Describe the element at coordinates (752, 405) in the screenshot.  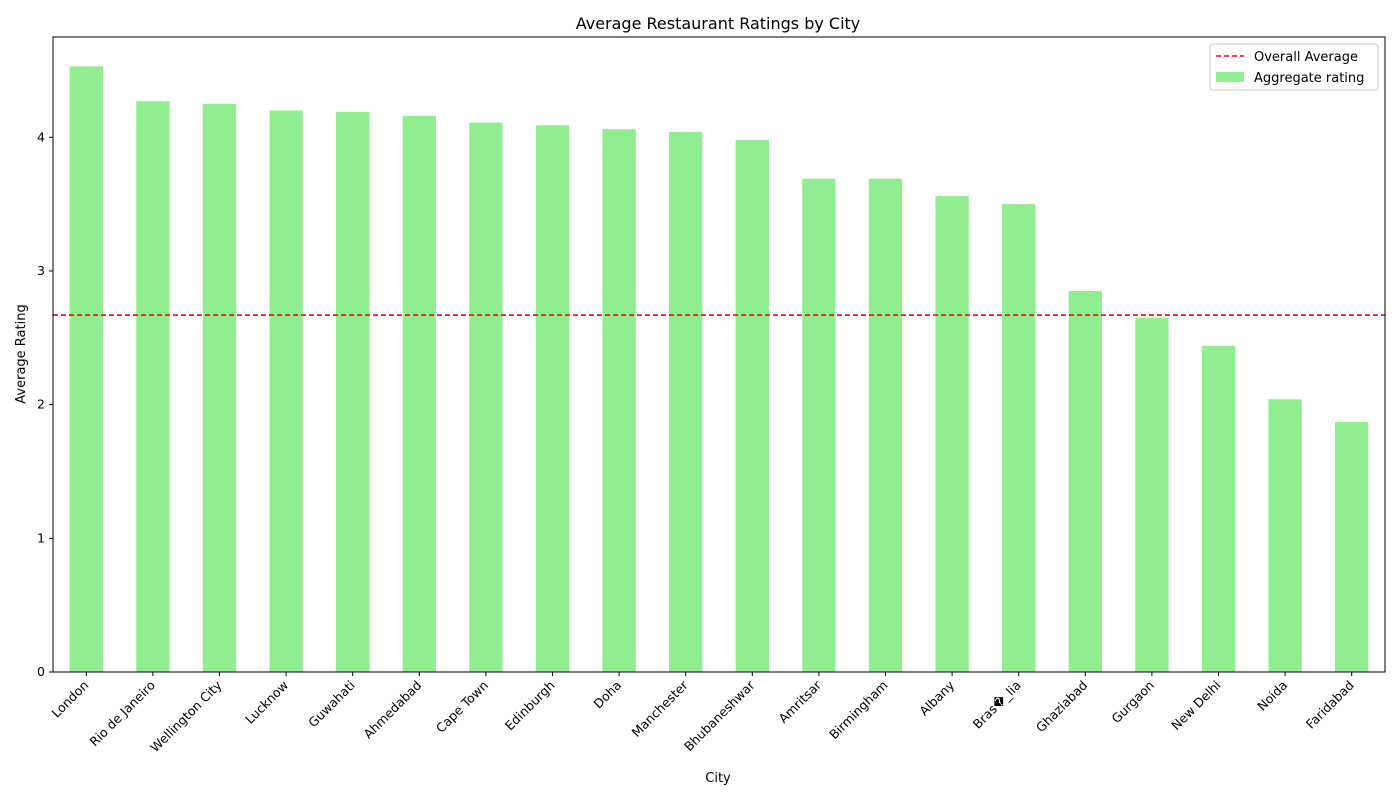
I see `bar-bhubaneshwar` at that location.